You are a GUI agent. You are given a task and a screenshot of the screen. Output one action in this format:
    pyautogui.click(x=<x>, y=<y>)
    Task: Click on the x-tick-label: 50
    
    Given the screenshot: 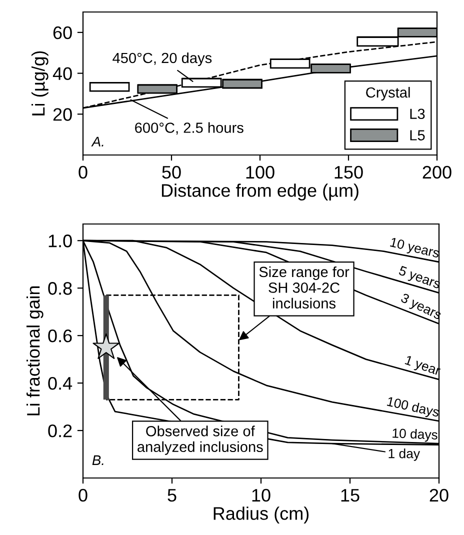 What is the action you would take?
    pyautogui.click(x=171, y=172)
    